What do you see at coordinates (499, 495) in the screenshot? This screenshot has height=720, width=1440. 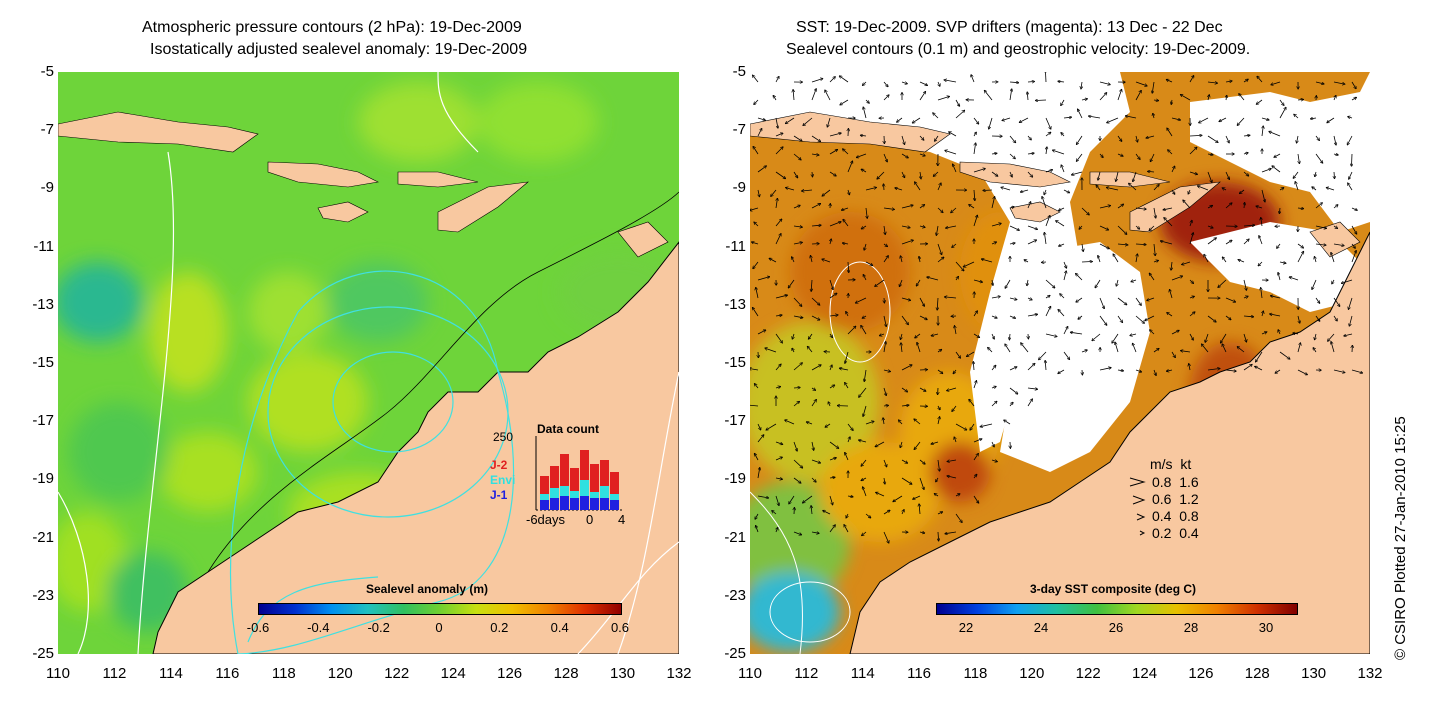 I see `sat-j1-label: J-1` at bounding box center [499, 495].